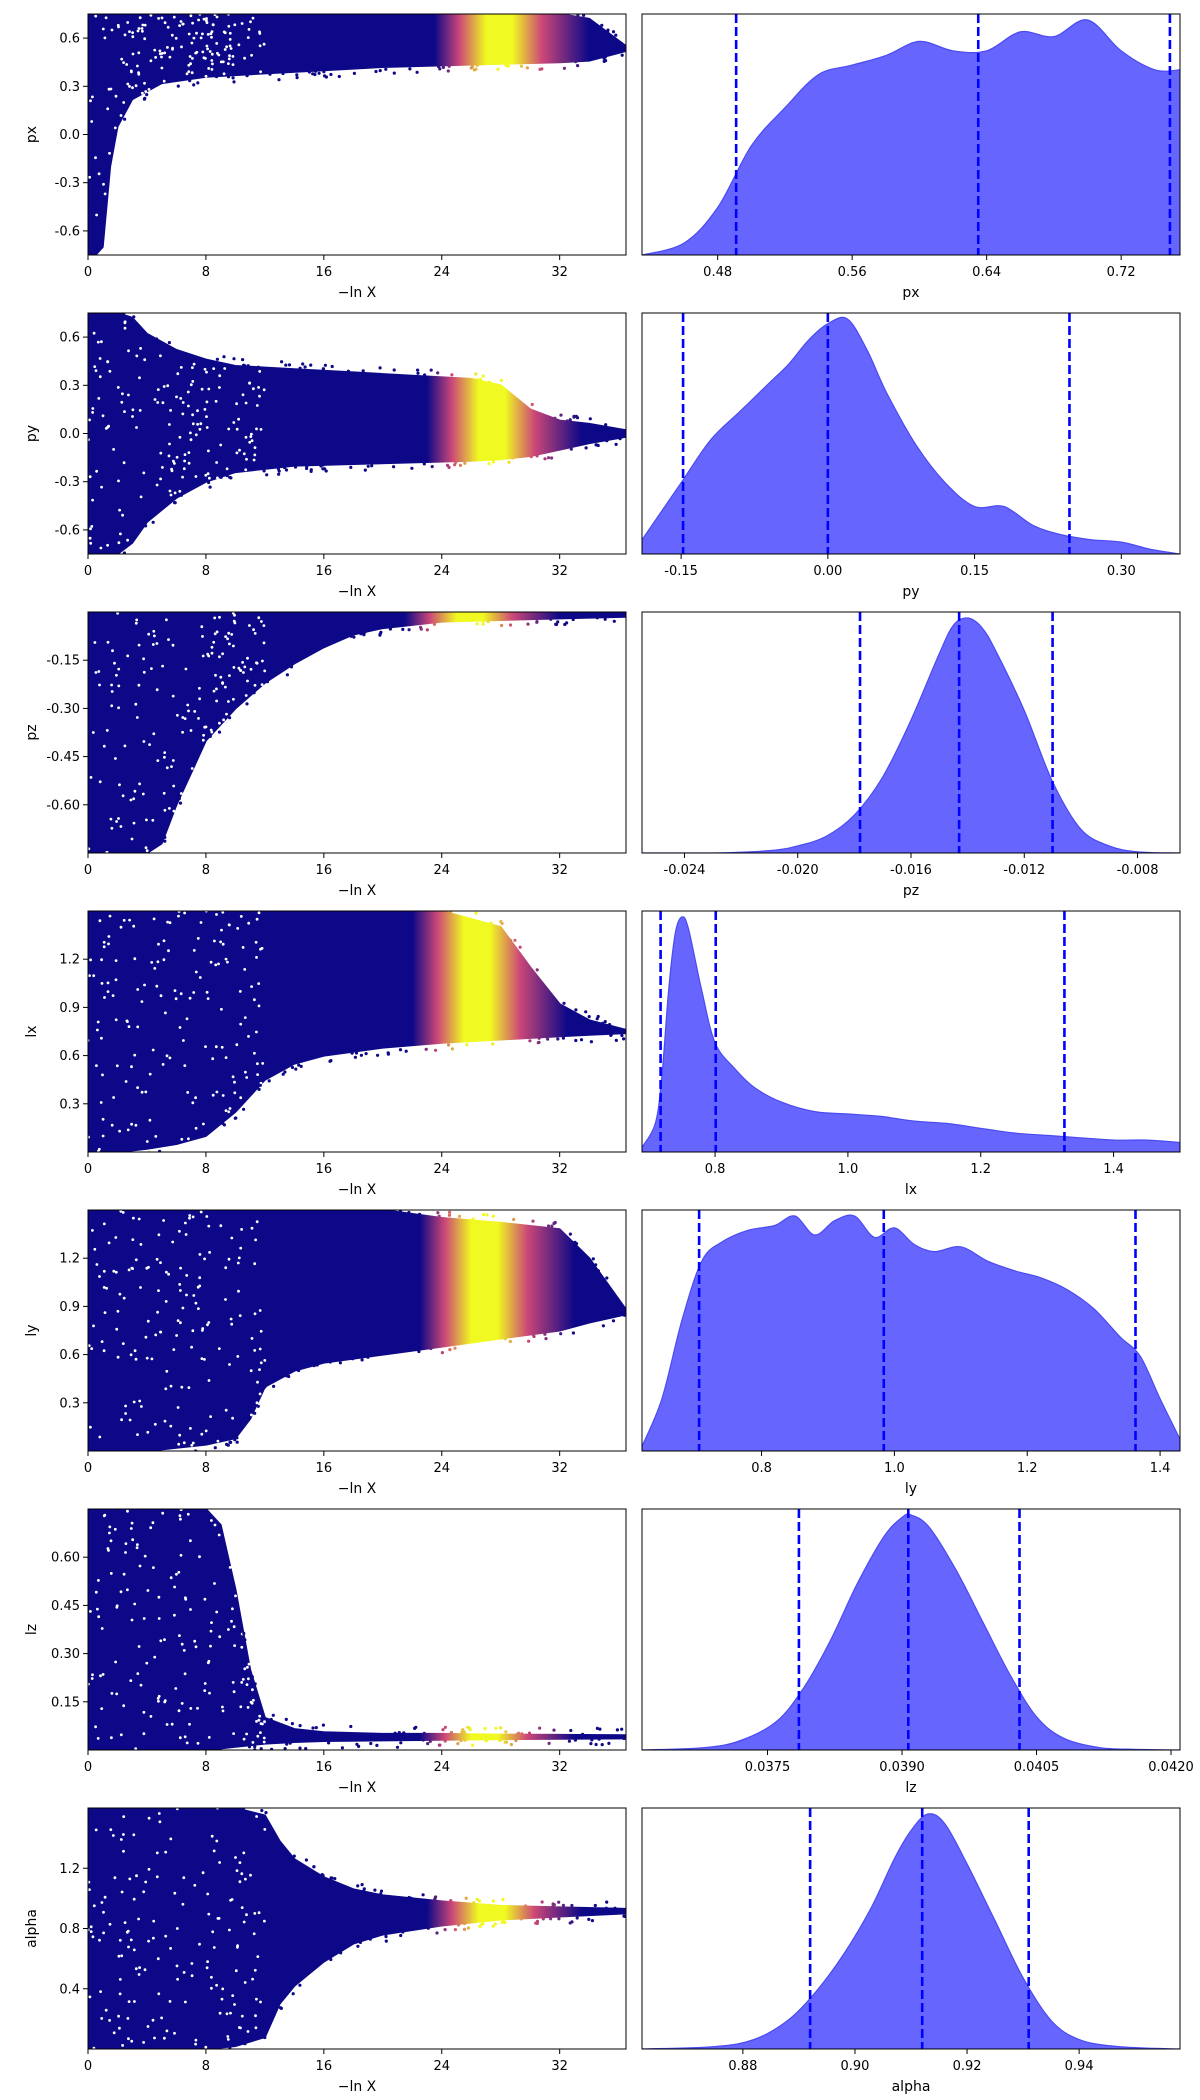 Image resolution: width=1200 pixels, height=2100 pixels. I want to click on x-tick-label: 16, so click(324, 870).